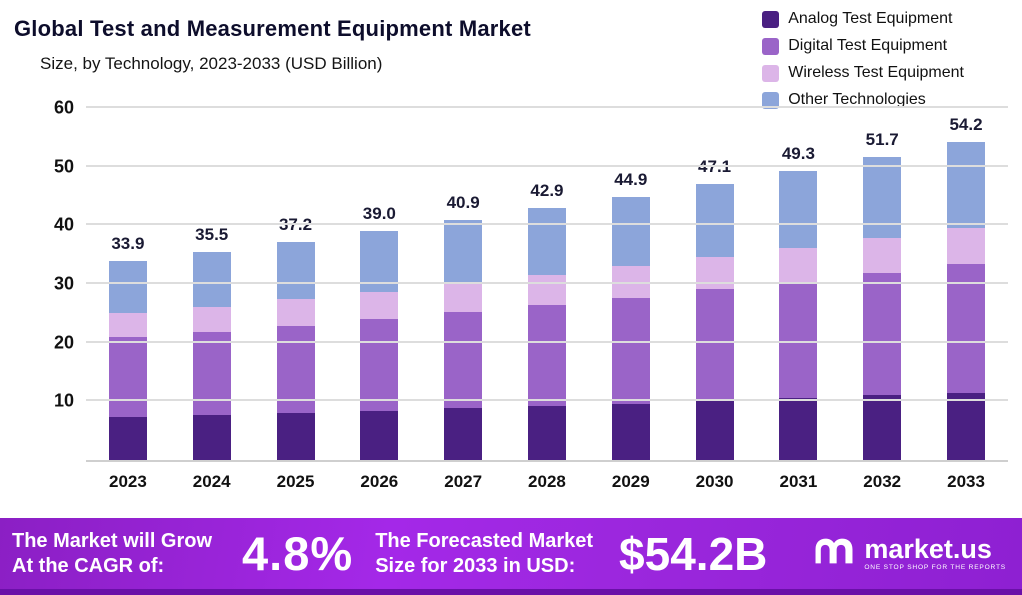 The height and width of the screenshot is (595, 1022). I want to click on bar-group-2026: 39.0, so click(379, 284).